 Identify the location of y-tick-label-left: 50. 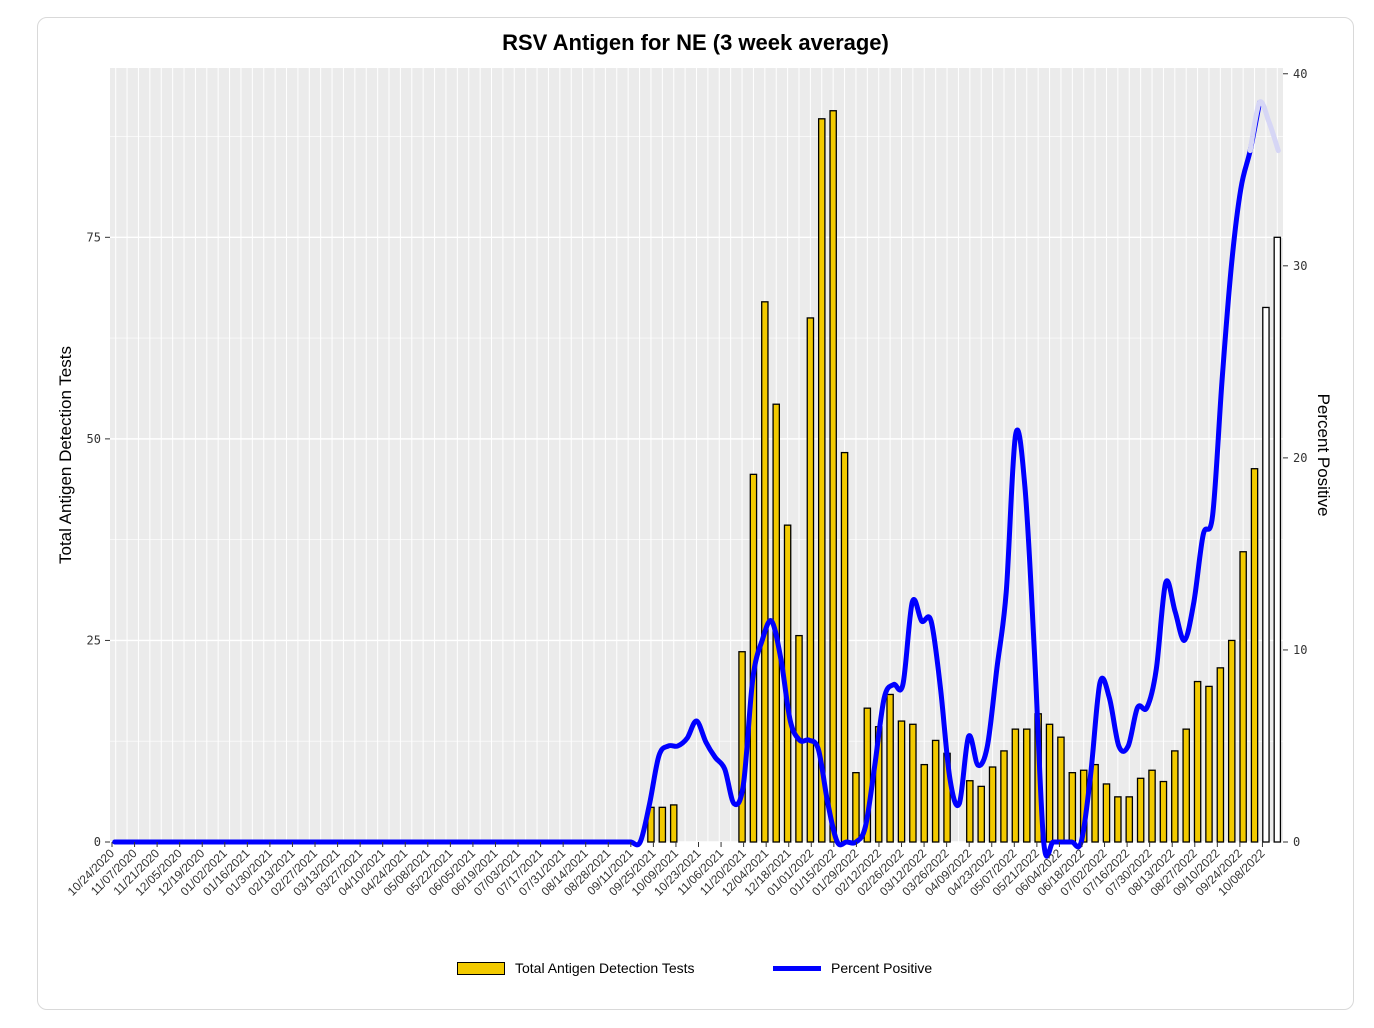
(94, 439).